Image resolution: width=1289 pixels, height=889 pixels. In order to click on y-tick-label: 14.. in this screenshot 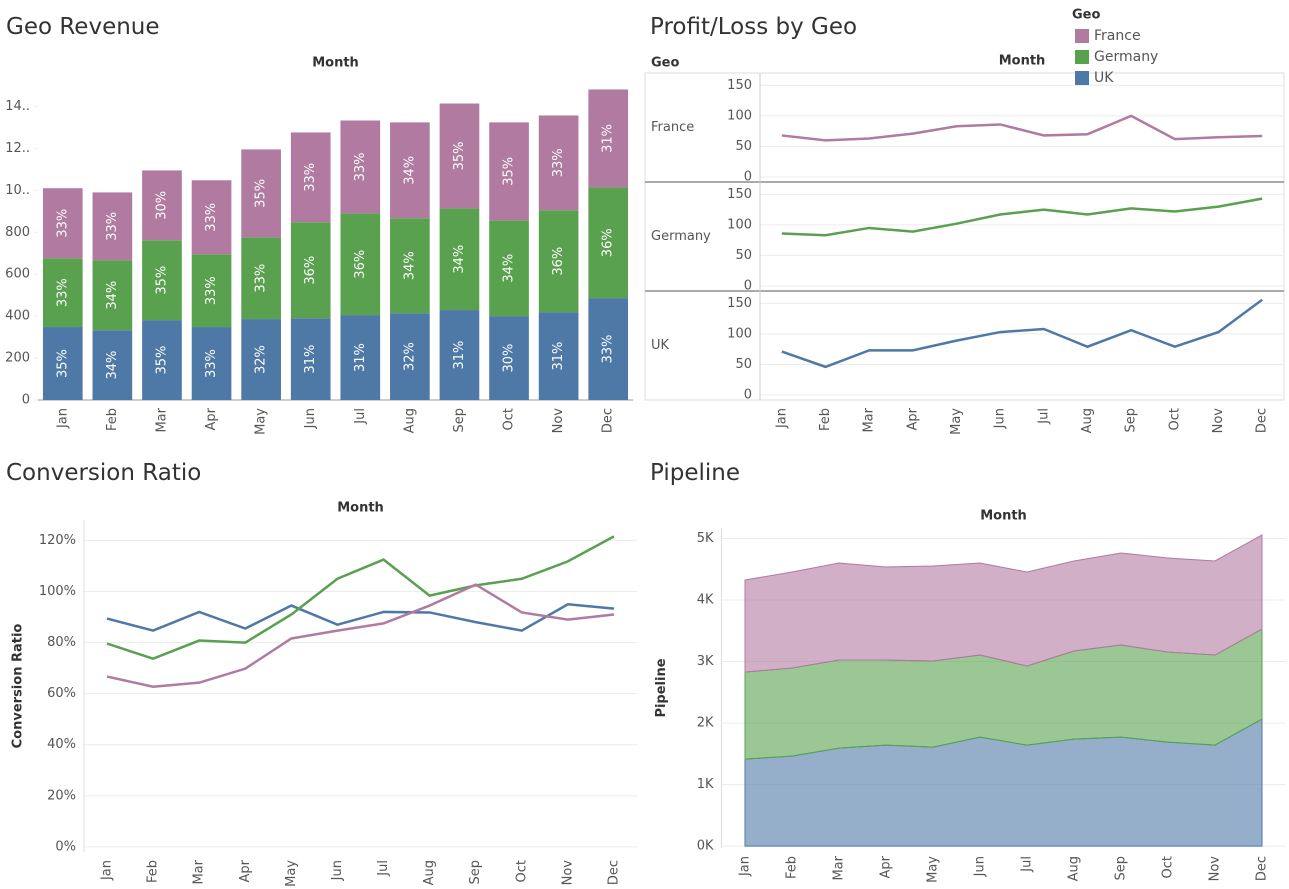, I will do `click(17, 106)`.